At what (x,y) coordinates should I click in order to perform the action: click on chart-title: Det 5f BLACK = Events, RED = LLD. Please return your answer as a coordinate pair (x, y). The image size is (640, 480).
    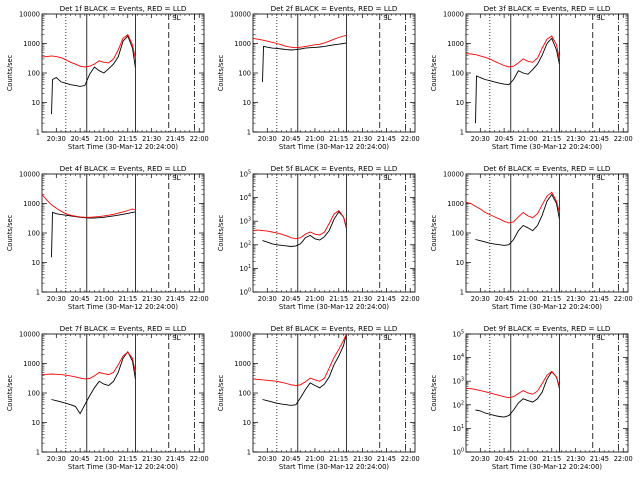
    Looking at the image, I should click on (334, 168).